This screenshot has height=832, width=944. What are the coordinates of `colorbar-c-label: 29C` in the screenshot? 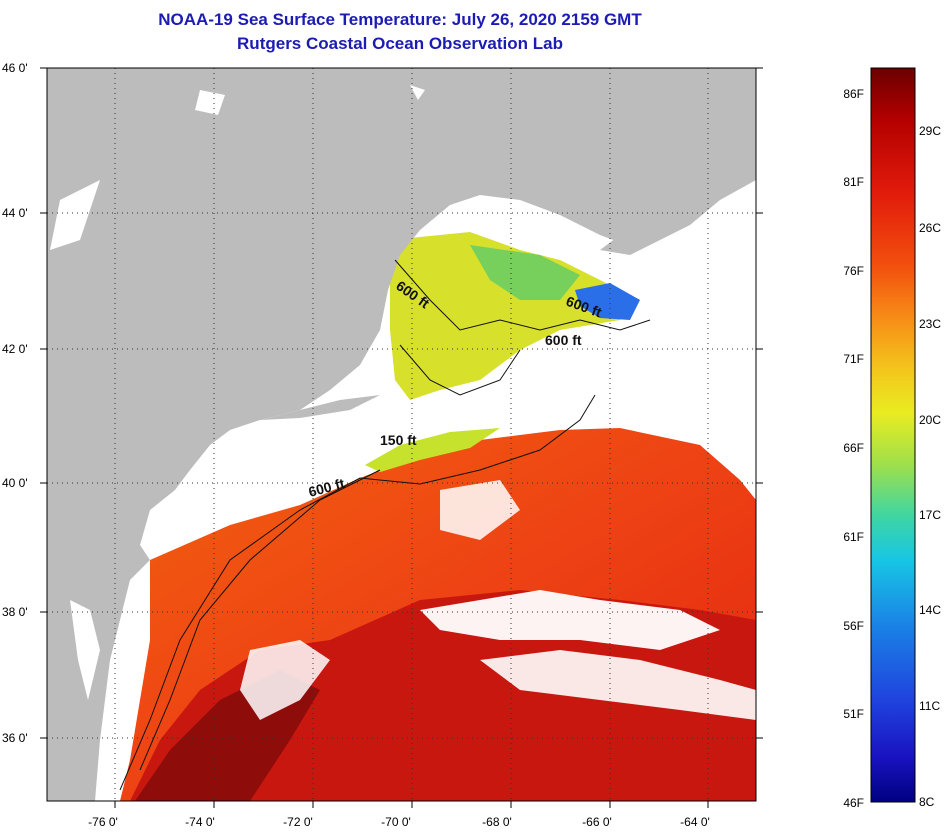 It's located at (930, 131).